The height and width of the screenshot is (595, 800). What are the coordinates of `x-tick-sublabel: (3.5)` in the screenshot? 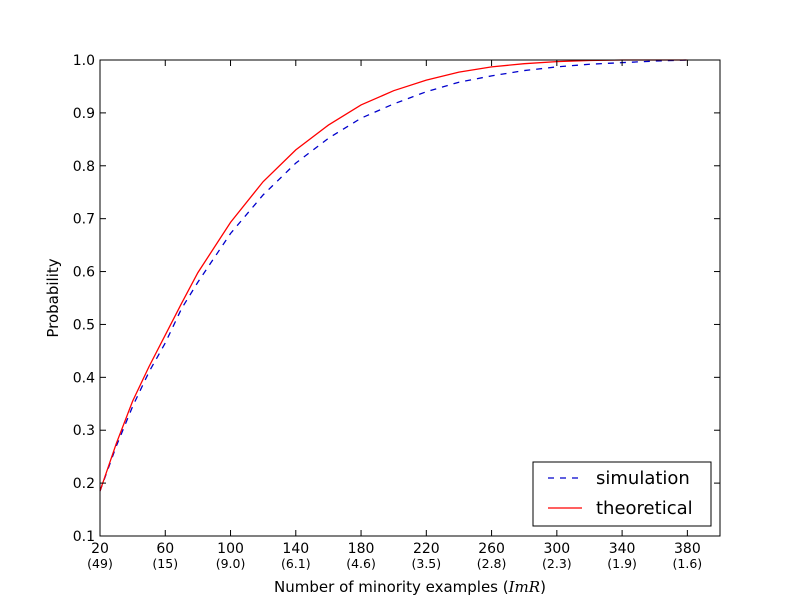 It's located at (426, 563).